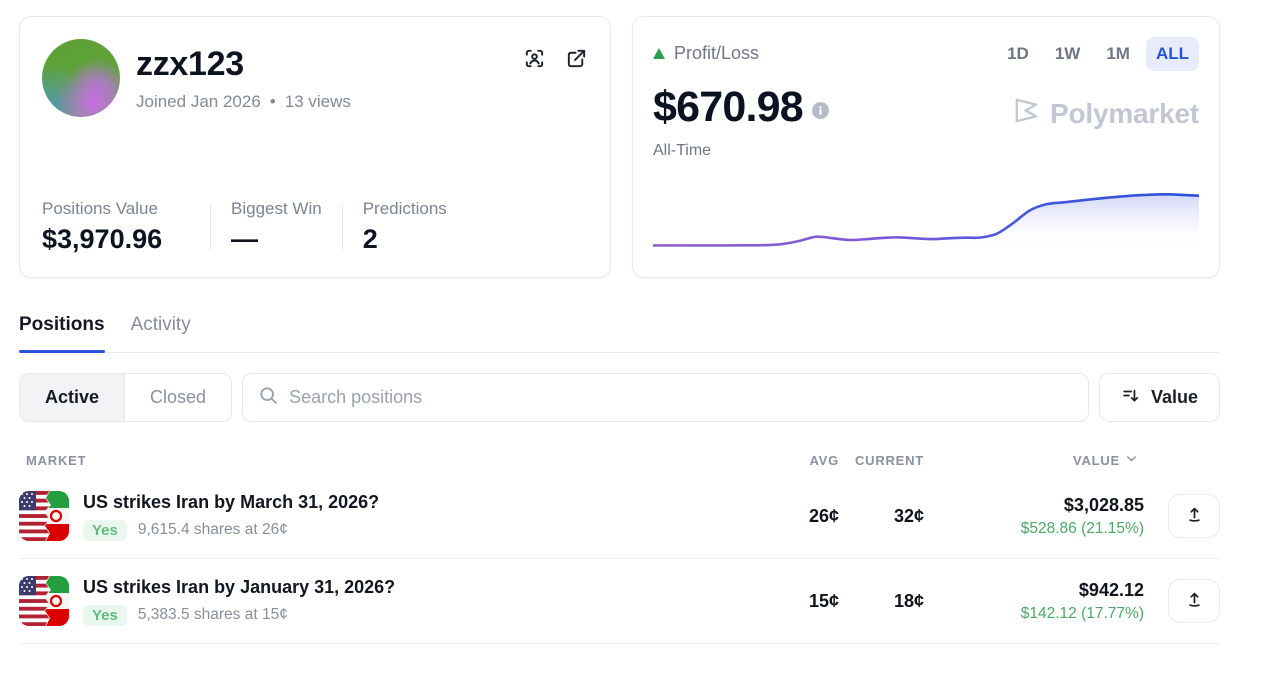 This screenshot has width=1280, height=689. What do you see at coordinates (370, 239) in the screenshot?
I see `stat-value: 2` at bounding box center [370, 239].